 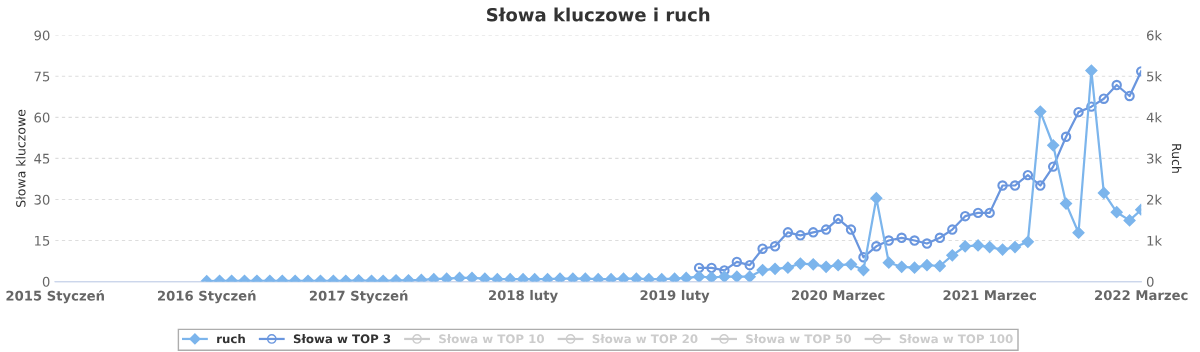 I want to click on y2-tick-label: 1k, so click(x=1155, y=240).